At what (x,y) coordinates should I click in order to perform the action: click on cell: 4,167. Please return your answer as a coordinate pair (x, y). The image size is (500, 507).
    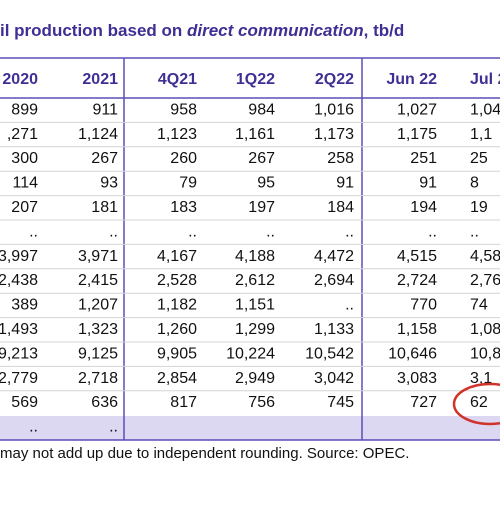
    Looking at the image, I should click on (177, 256).